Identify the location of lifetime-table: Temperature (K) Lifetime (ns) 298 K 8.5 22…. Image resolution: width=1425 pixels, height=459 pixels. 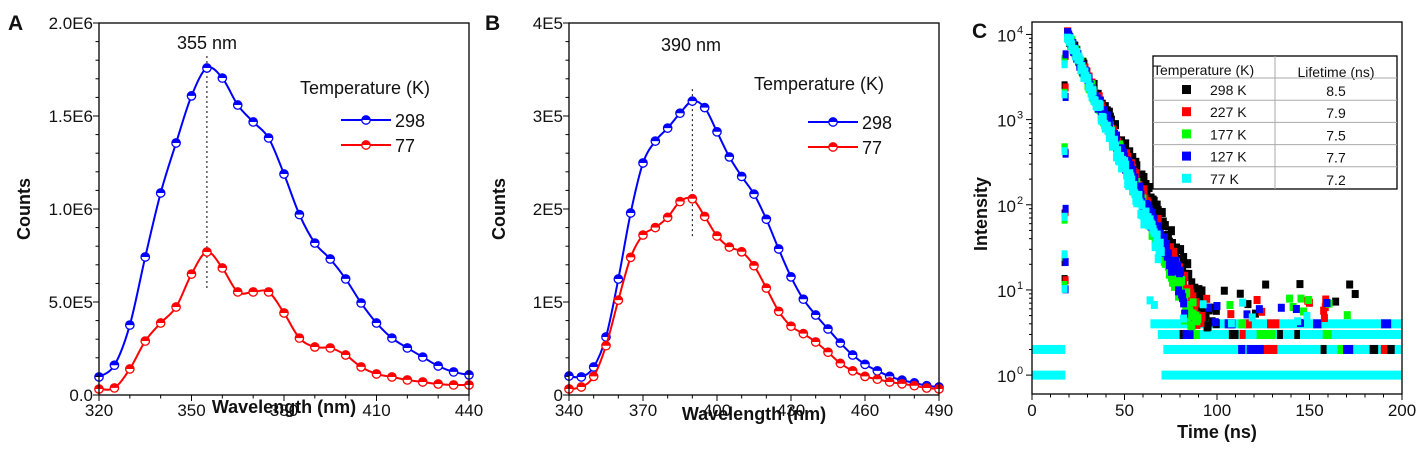
(1275, 122).